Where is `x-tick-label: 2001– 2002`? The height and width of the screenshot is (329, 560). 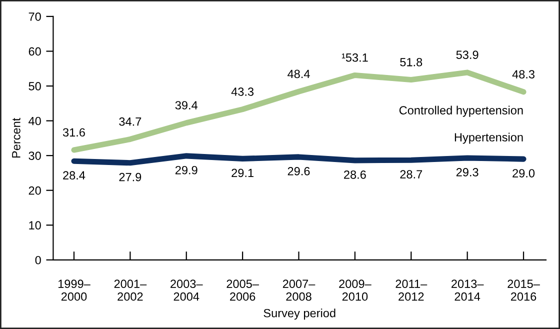
x-tick-label: 2001– 2002 is located at coordinates (130, 290).